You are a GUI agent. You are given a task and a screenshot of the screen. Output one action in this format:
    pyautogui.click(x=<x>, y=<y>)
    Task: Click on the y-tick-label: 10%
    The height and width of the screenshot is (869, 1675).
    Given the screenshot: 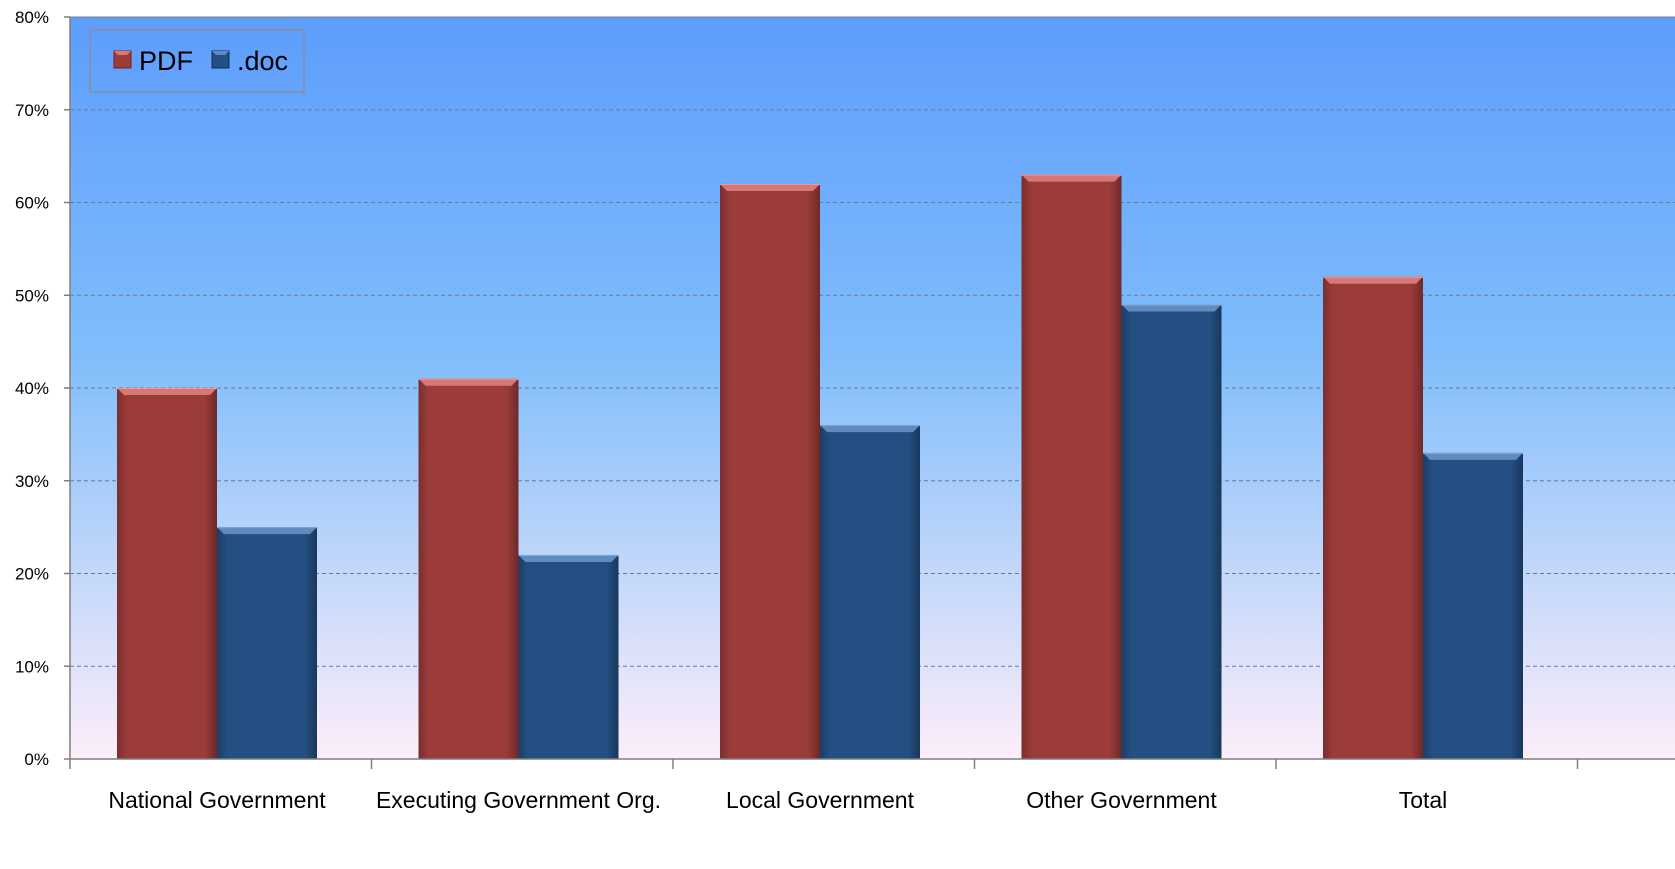 What is the action you would take?
    pyautogui.click(x=32, y=666)
    